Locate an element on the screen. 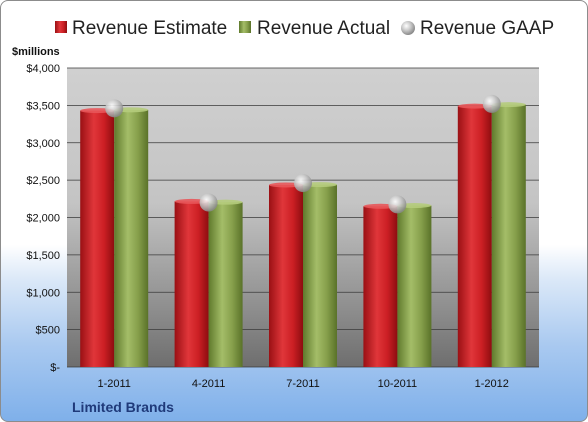 The image size is (588, 422). y-tick-label: $1,500 is located at coordinates (43, 256).